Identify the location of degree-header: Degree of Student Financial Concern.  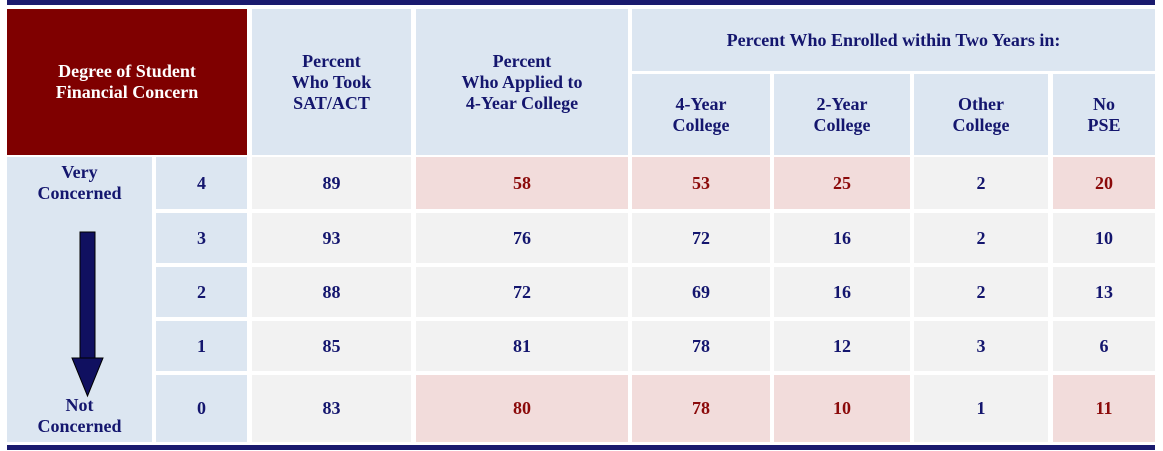
(127, 82).